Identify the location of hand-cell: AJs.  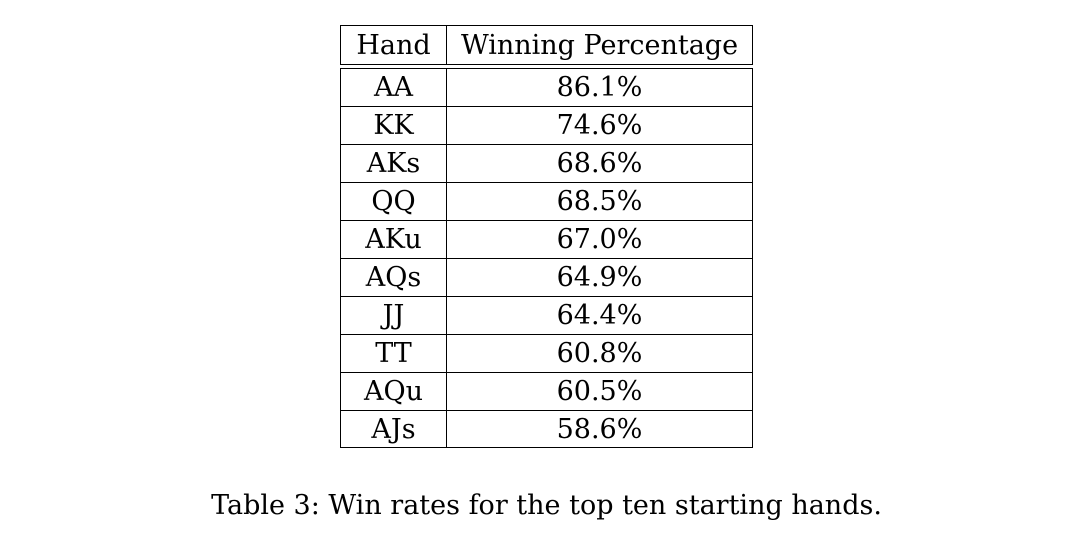
(393, 429).